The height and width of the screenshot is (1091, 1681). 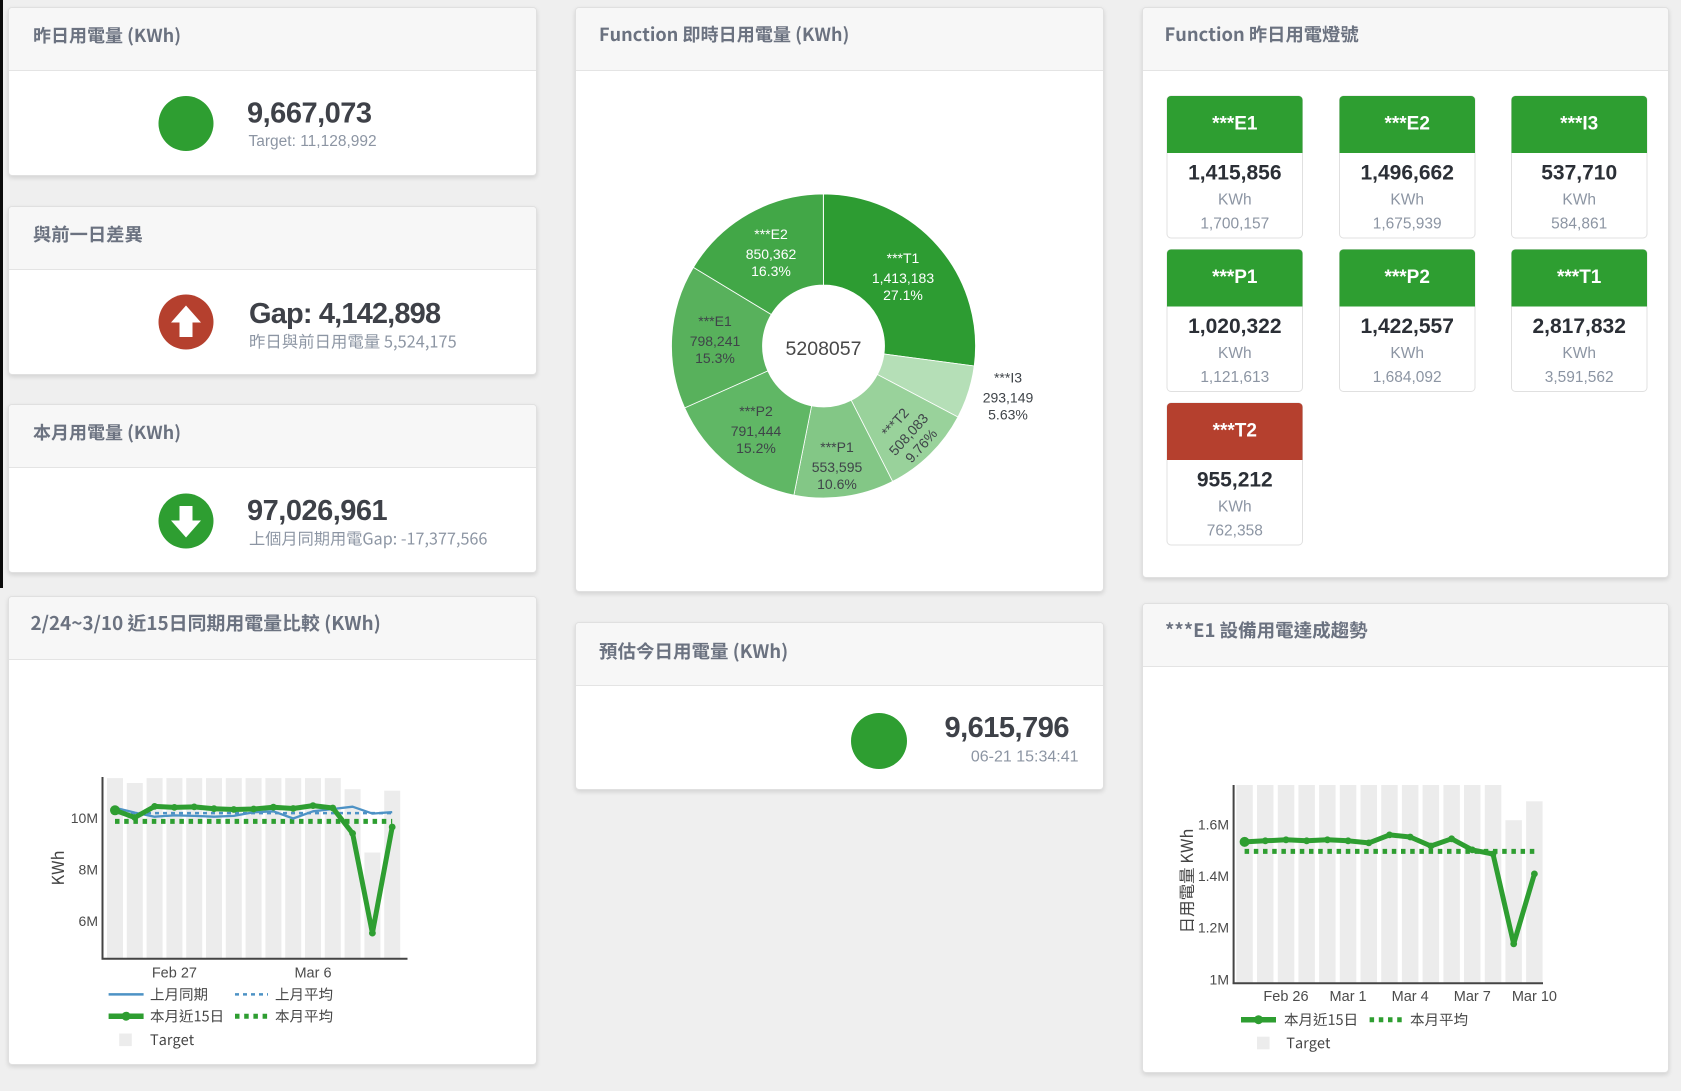 I want to click on svg-text: 10.6%, so click(x=837, y=484).